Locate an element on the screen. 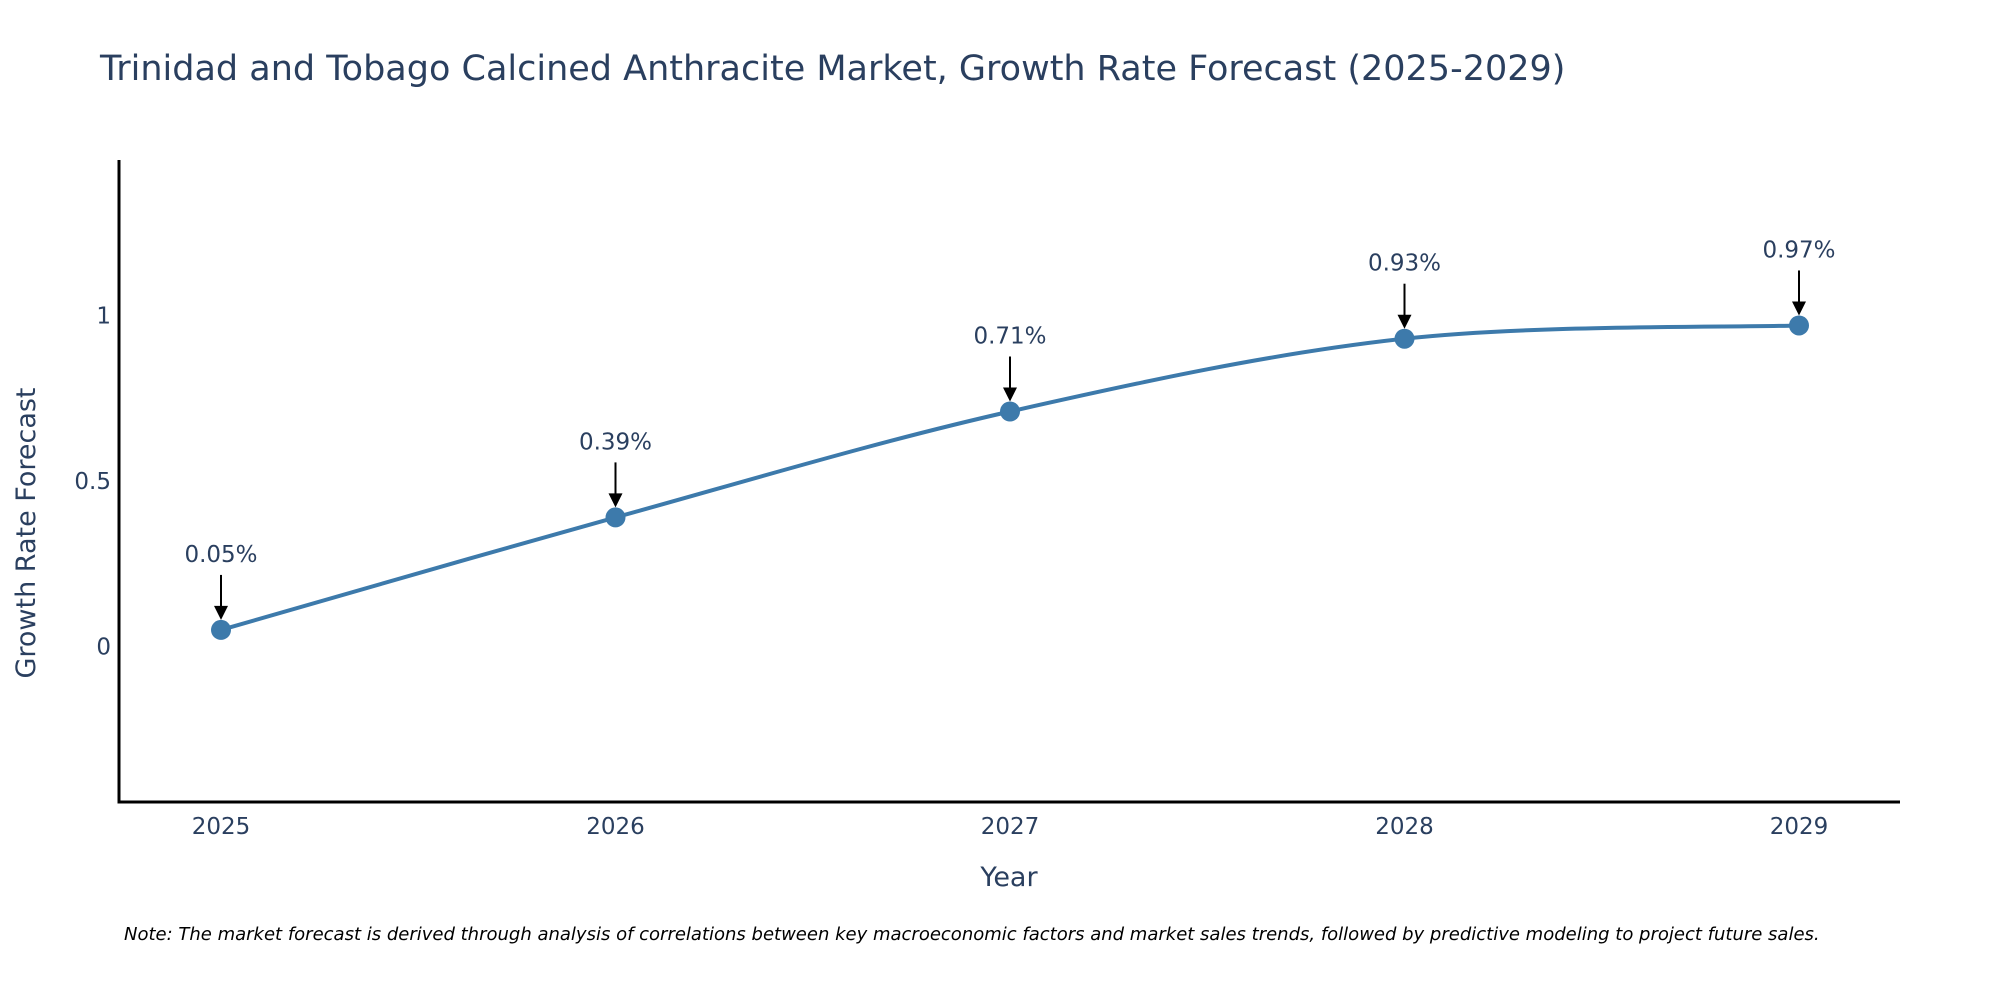 The image size is (2000, 1000). x-tick-label: 2026 is located at coordinates (615, 827).